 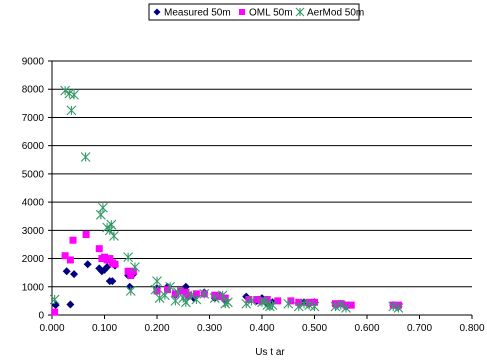 What do you see at coordinates (197, 13) in the screenshot?
I see `legend-label: Measured 50m` at bounding box center [197, 13].